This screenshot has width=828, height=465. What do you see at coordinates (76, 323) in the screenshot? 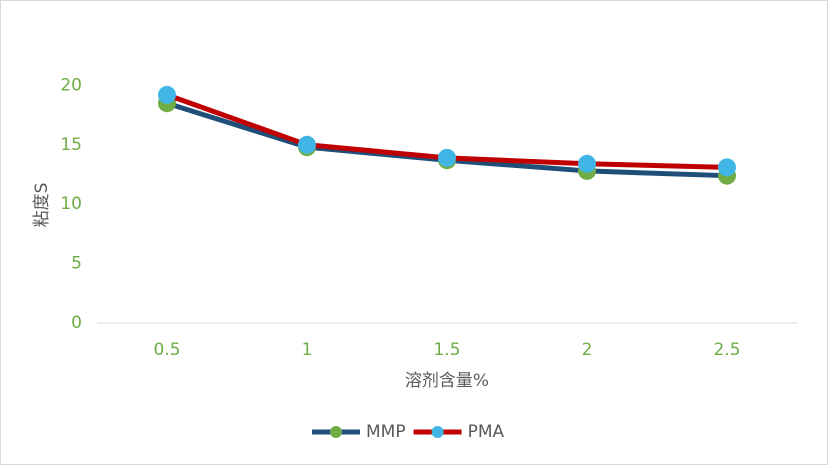
I see `y-tick-label: 0` at bounding box center [76, 323].